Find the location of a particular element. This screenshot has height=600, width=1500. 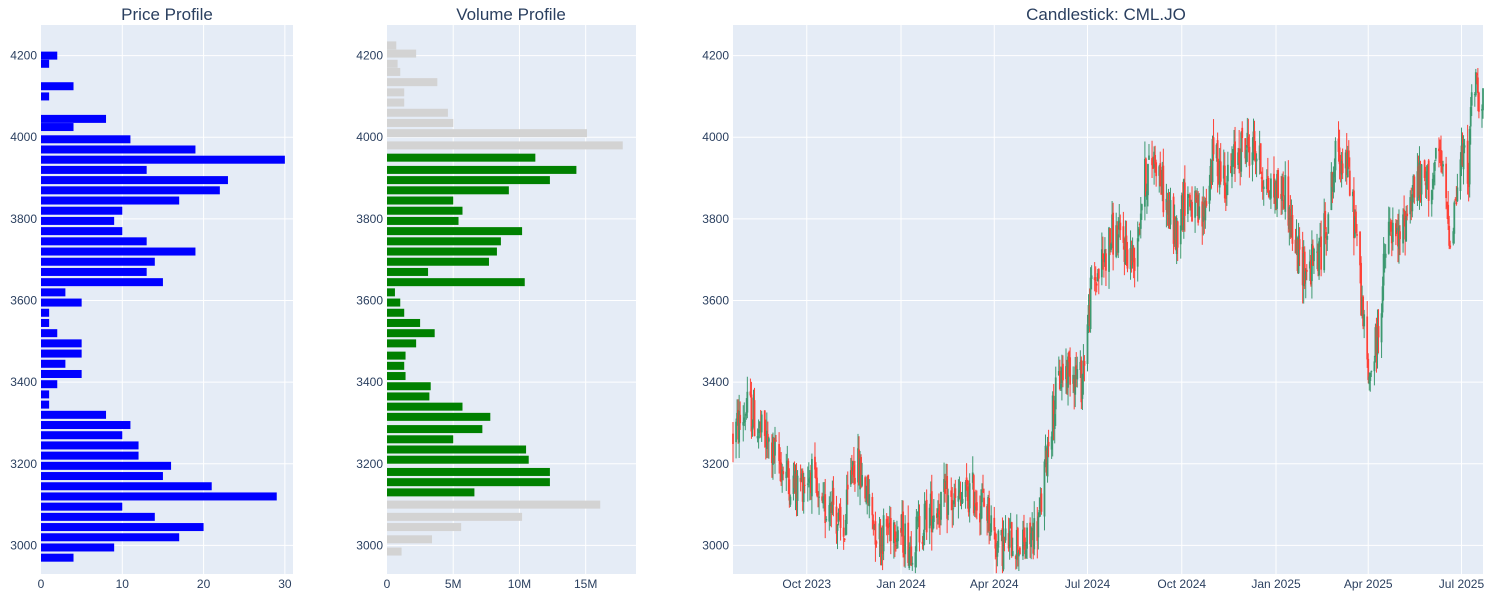

candlestick-y-tick-label: 3800 is located at coordinates (715, 219).